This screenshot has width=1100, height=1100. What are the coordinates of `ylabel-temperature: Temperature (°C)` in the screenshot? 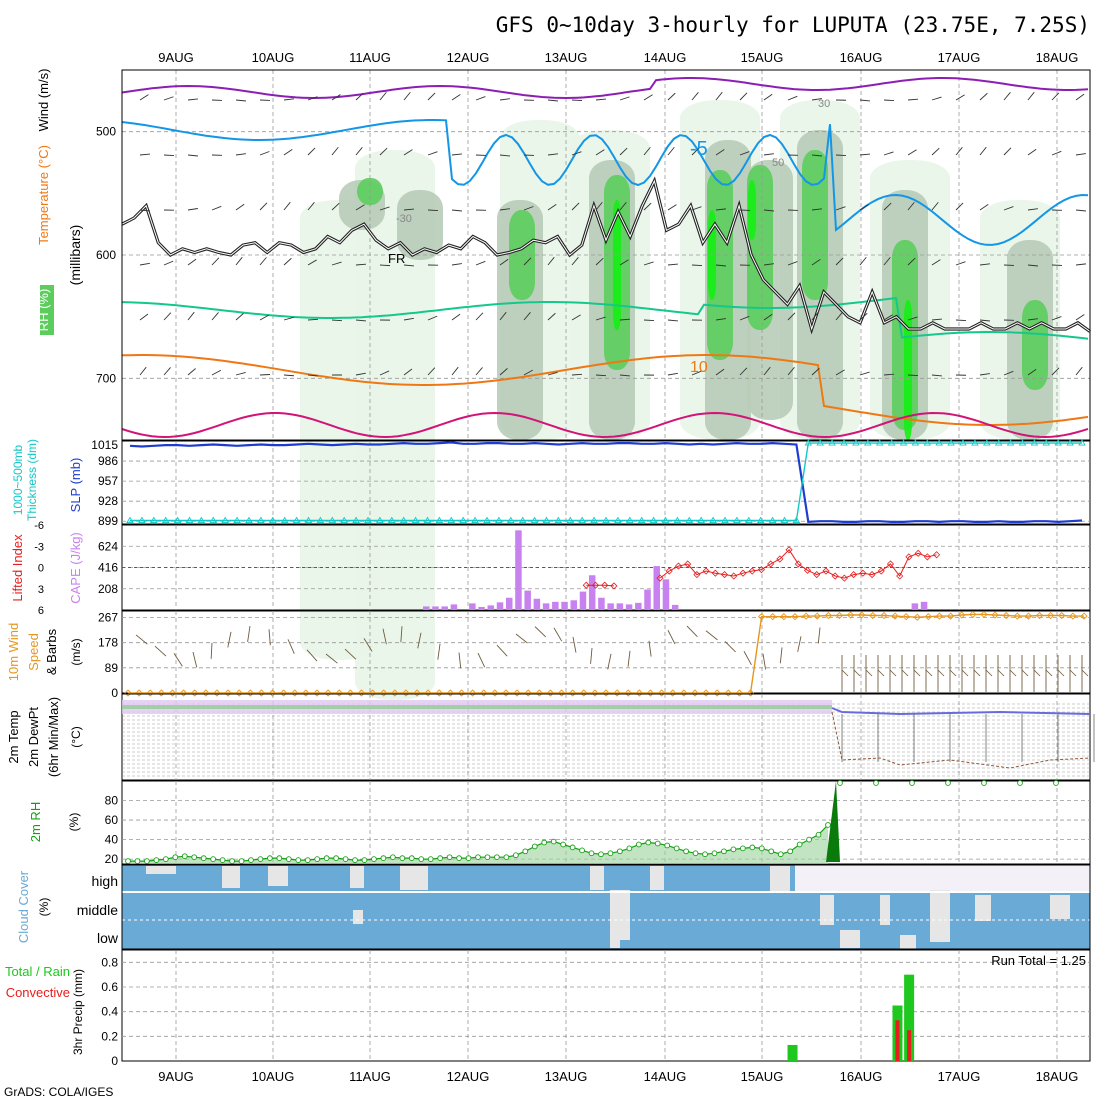 It's located at (43, 195).